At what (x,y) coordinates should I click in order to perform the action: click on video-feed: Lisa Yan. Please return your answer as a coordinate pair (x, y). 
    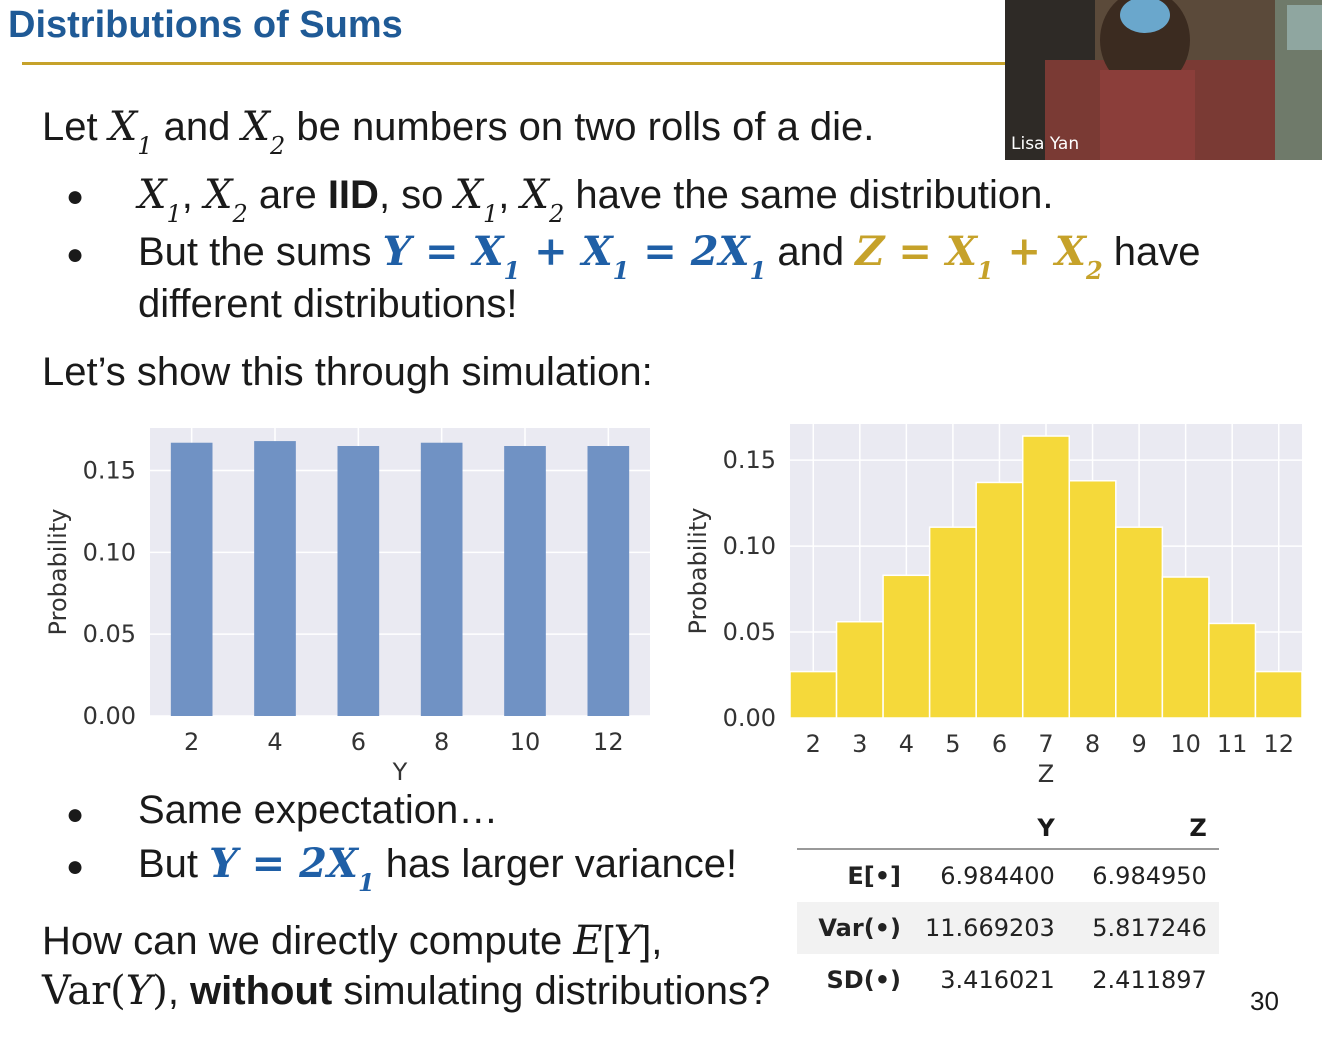
    Looking at the image, I should click on (1163, 80).